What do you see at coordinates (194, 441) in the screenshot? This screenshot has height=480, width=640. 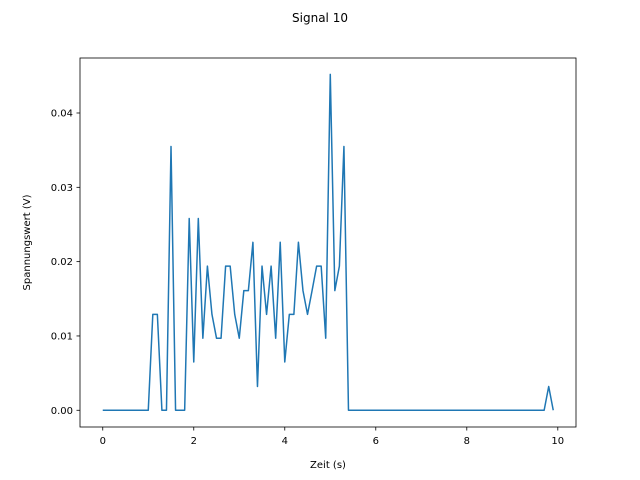 I see `x-tick-label: 2` at bounding box center [194, 441].